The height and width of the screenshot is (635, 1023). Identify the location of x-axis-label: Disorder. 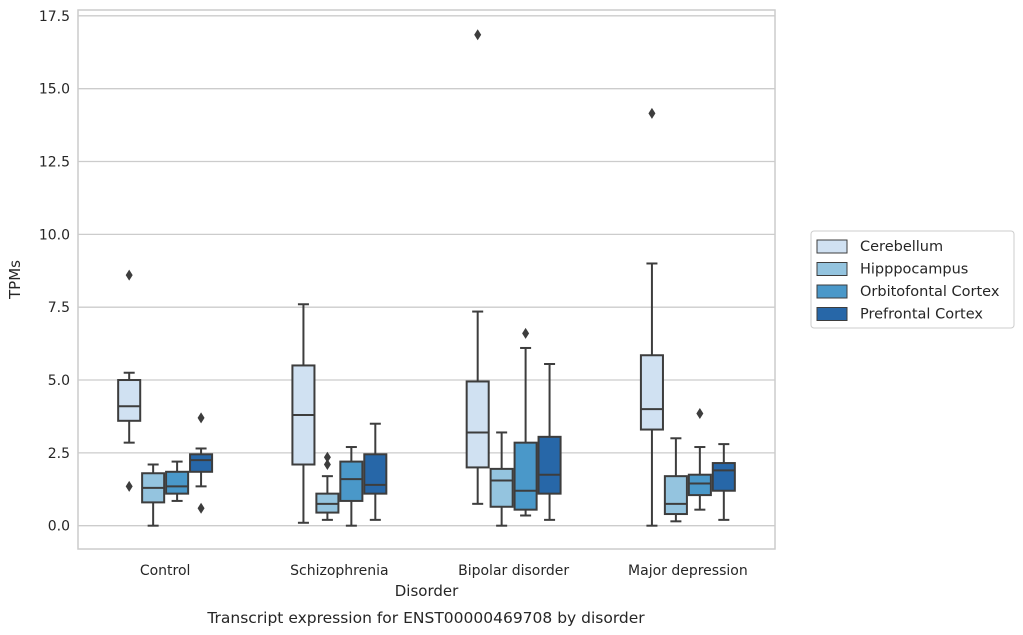
(427, 591).